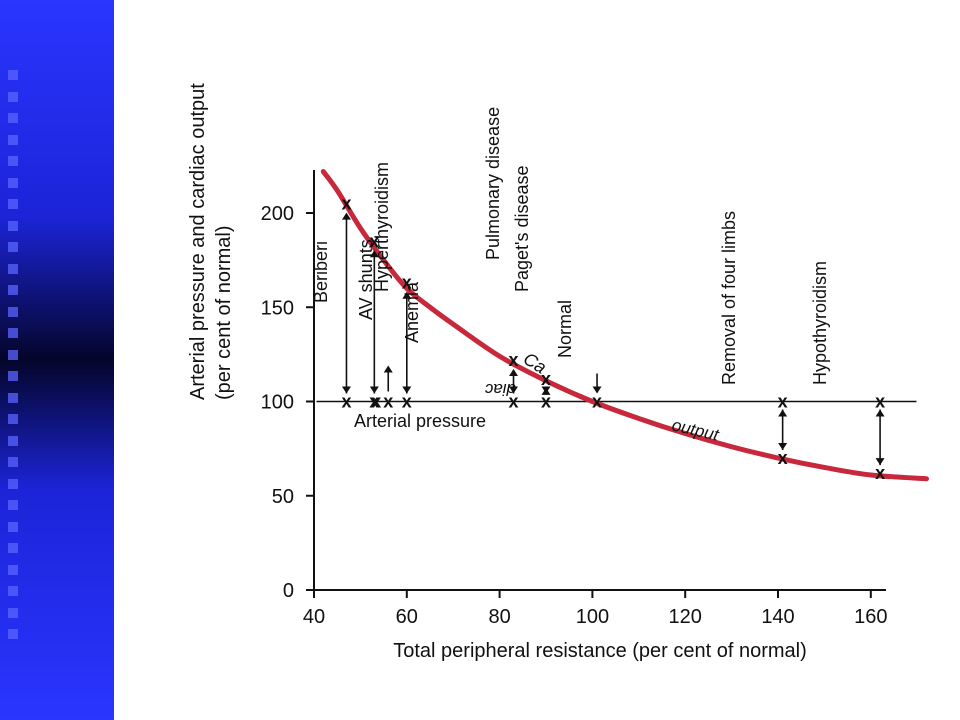 This screenshot has height=720, width=960. I want to click on x-ticks: 40 60 80 100 120 140 160, so click(595, 609).